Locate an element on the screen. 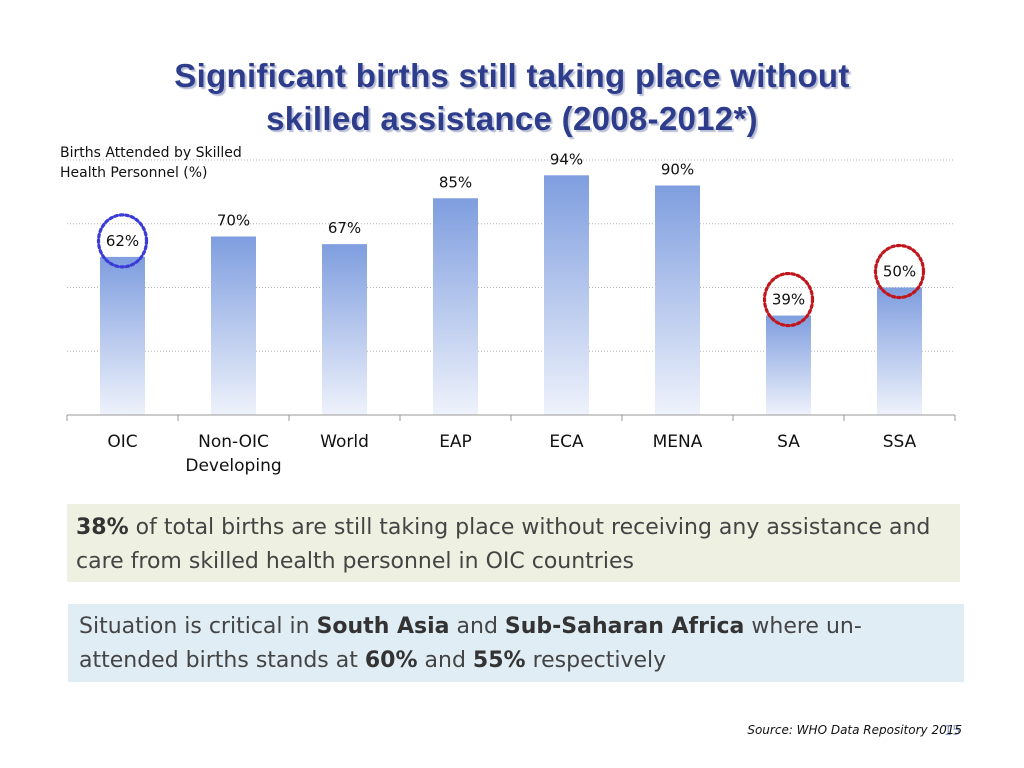 Image resolution: width=1024 pixels, height=768 pixels. highlight-circle-sa is located at coordinates (788, 299).